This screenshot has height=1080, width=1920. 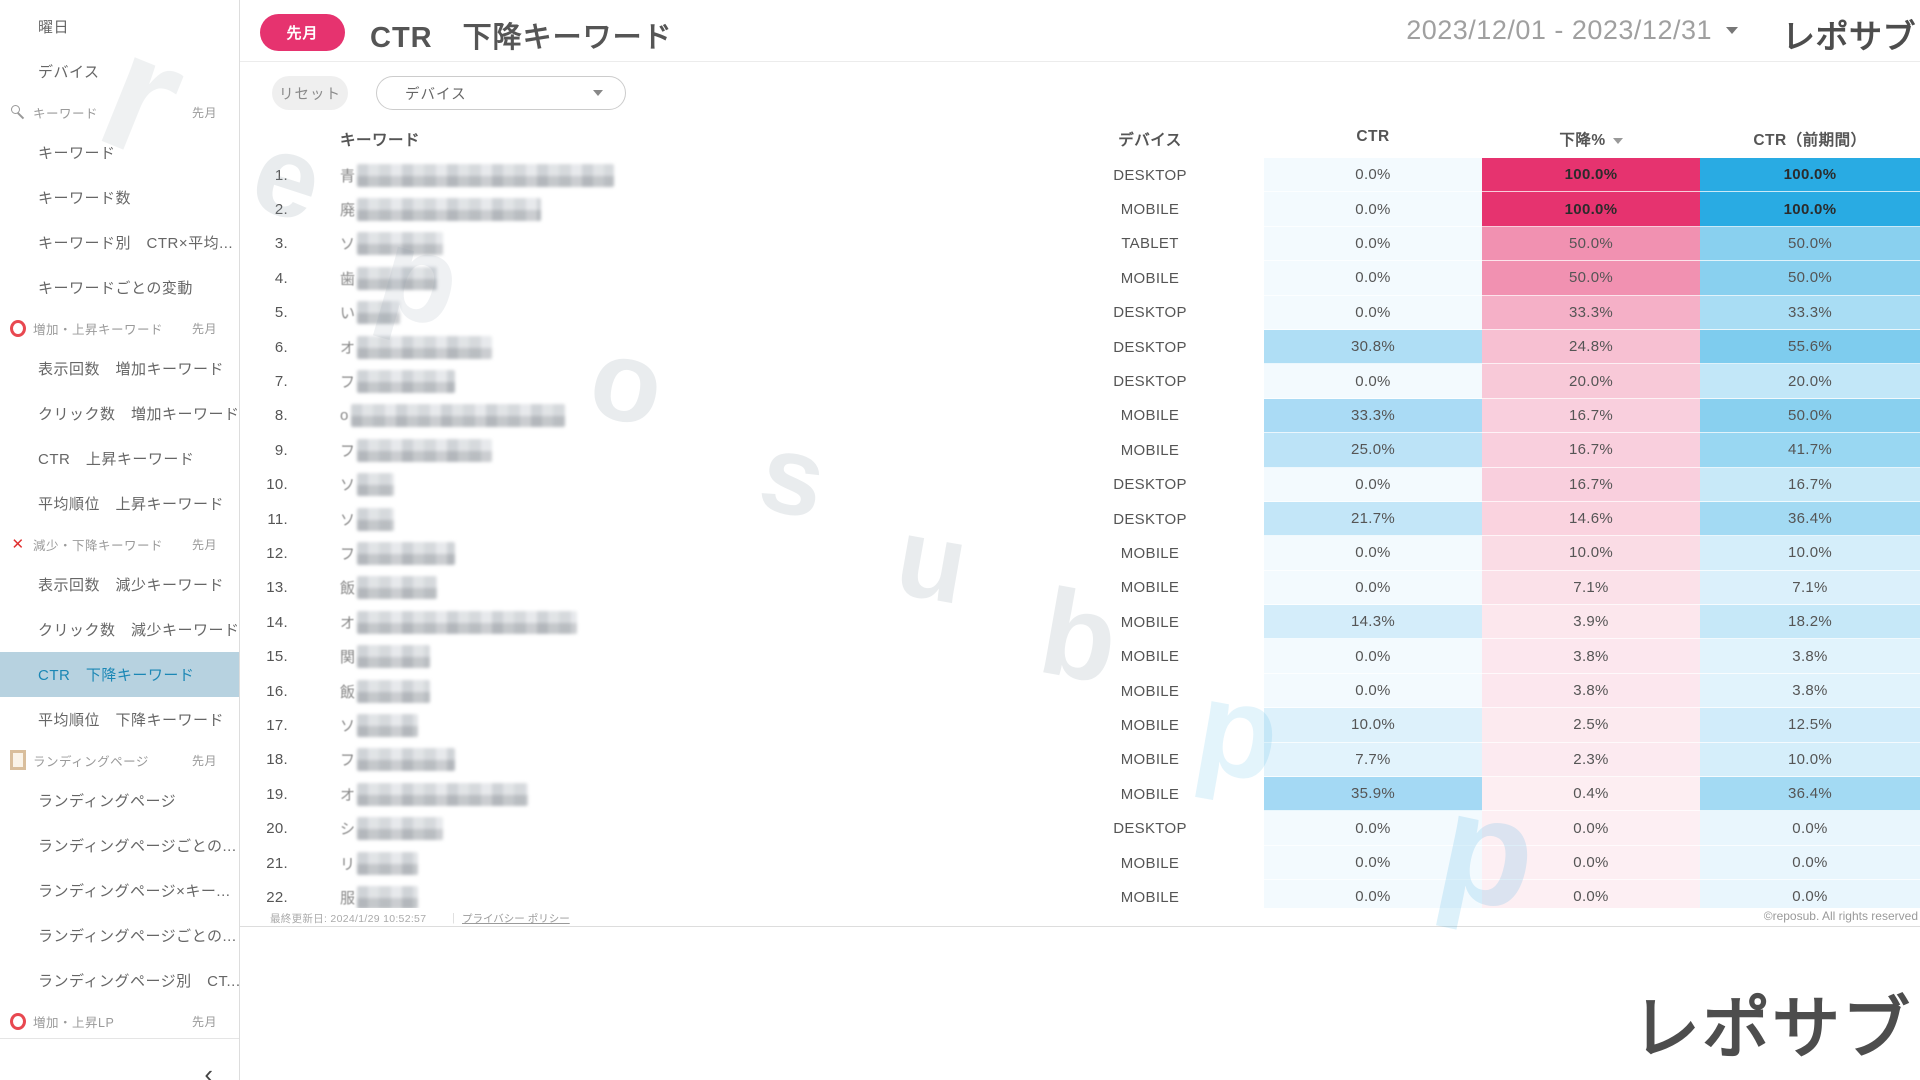 I want to click on keyword-cell: 飯, so click(x=660, y=691).